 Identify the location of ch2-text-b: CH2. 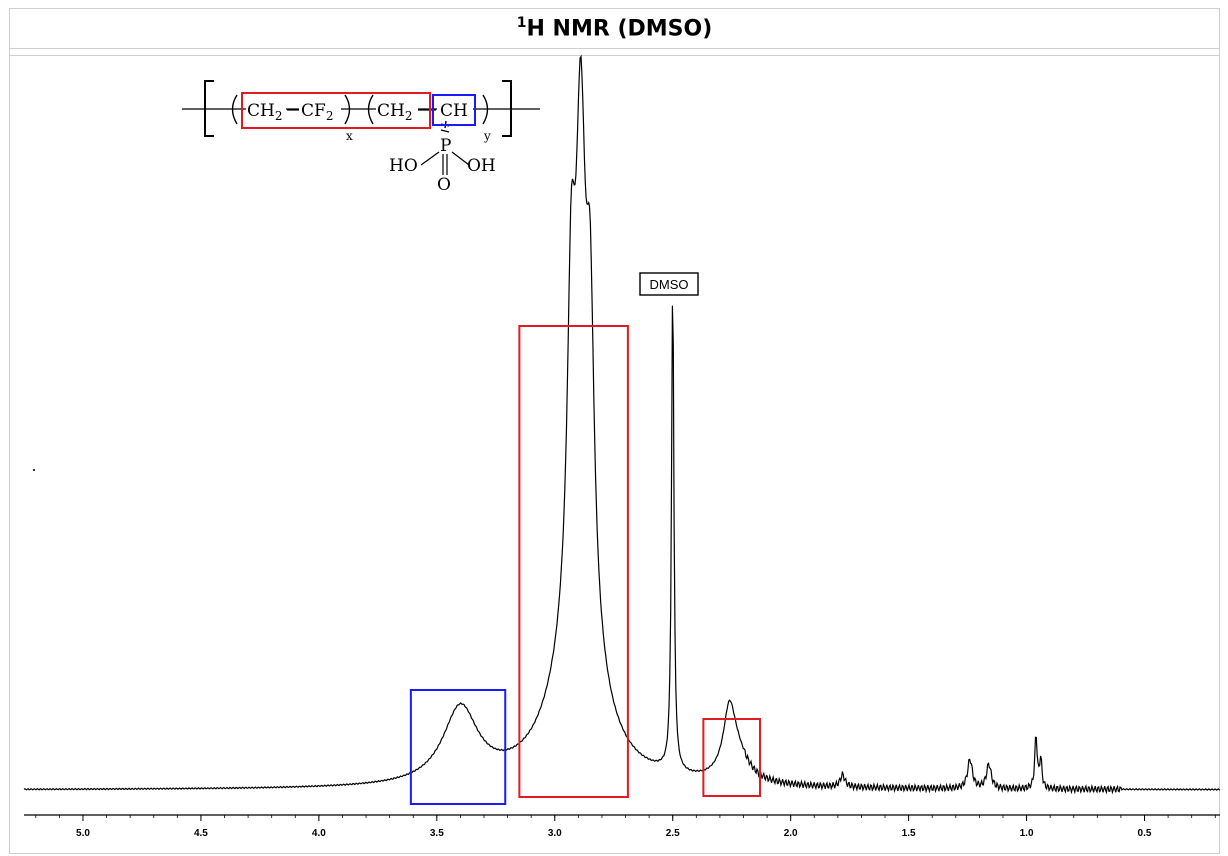
(394, 112).